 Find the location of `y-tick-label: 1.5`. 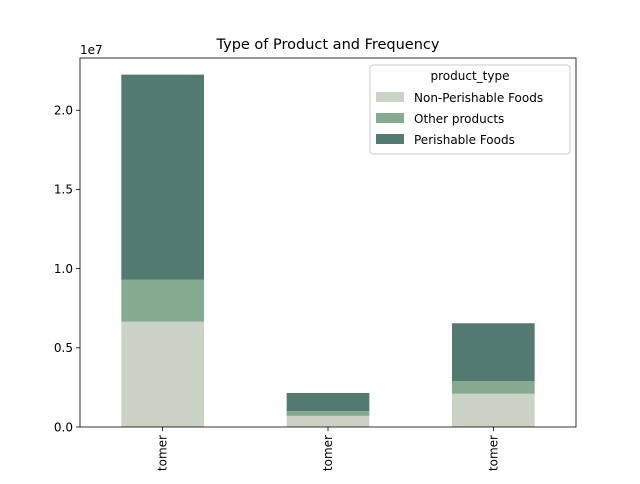

y-tick-label: 1.5 is located at coordinates (63, 190).